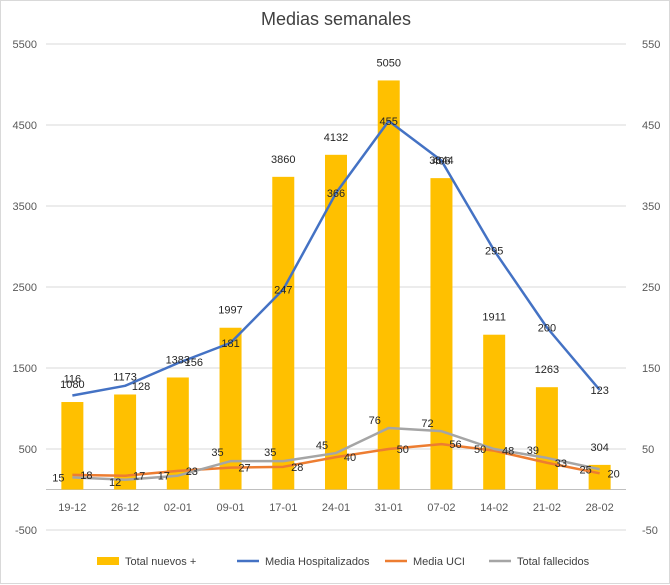 The image size is (670, 585). Describe the element at coordinates (650, 531) in the screenshot. I see `y-right-tick-label: -50` at that location.